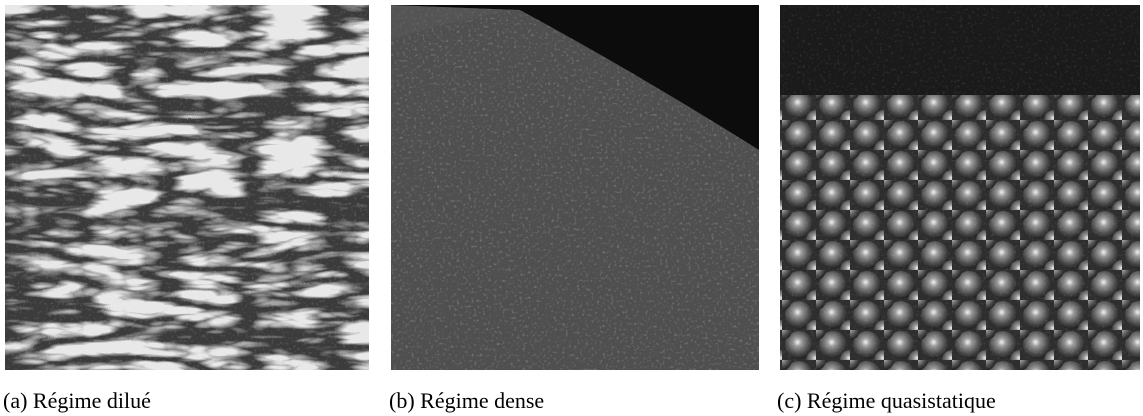 The height and width of the screenshot is (416, 1143). Describe the element at coordinates (901, 400) in the screenshot. I see `caption-text: Régime quasistatique` at that location.